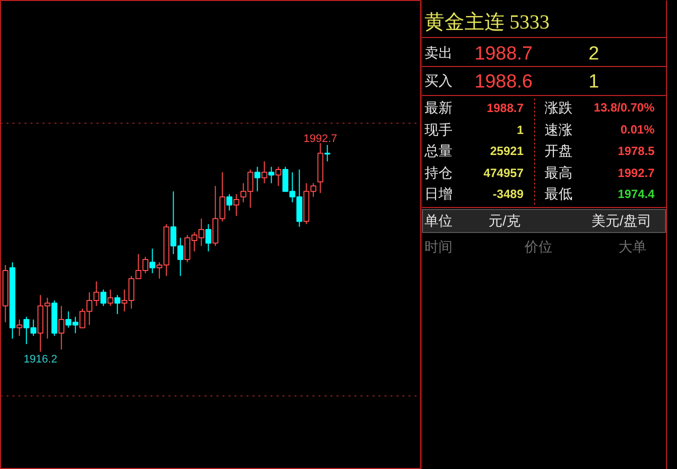 This screenshot has height=469, width=677. I want to click on text: 25921, so click(507, 151).